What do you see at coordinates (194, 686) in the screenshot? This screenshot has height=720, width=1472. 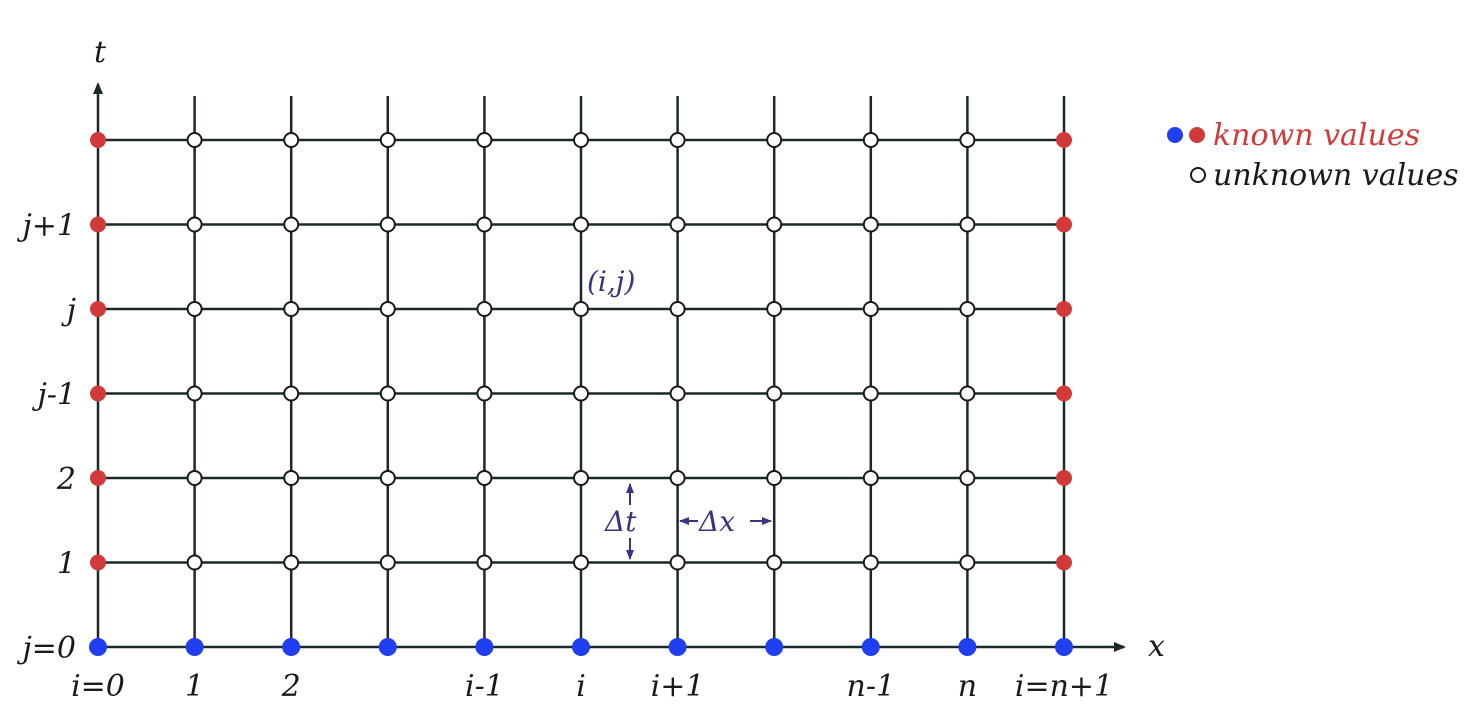 I see `x-tick-label: 1` at bounding box center [194, 686].